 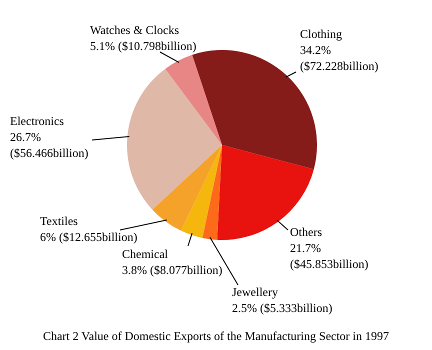 What do you see at coordinates (339, 58) in the screenshot?
I see `data-label: 34.2% ($72.228billion)` at bounding box center [339, 58].